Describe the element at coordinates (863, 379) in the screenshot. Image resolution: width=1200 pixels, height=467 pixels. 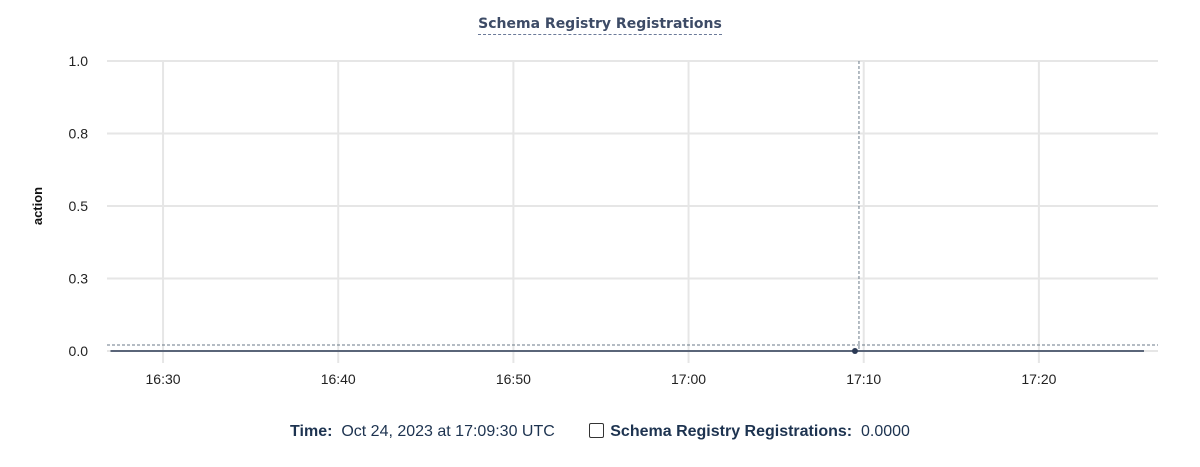
I see `x-tick-label: 17:10` at that location.